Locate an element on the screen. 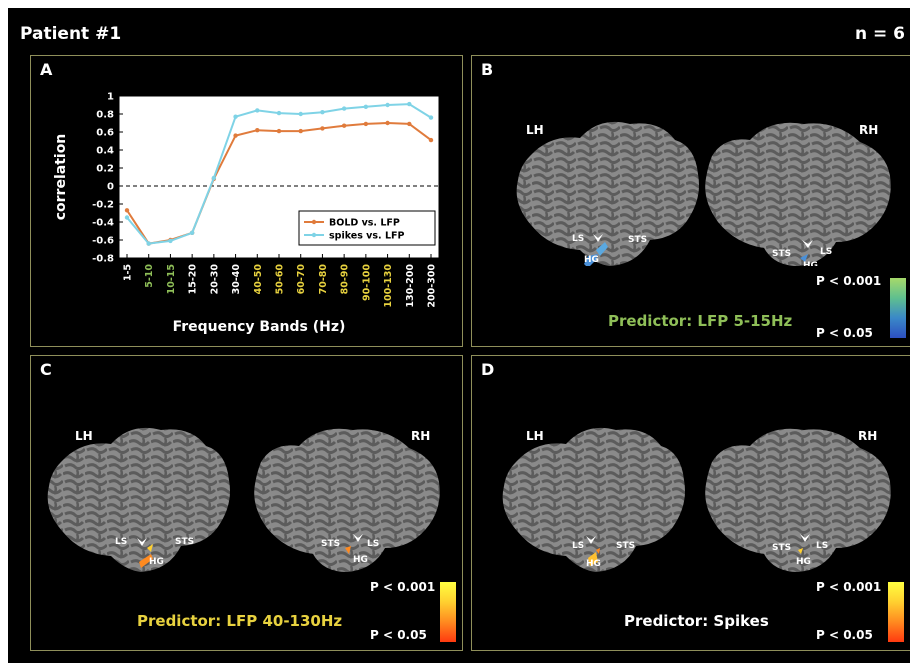  y-tick-label: -0.2 is located at coordinates (103, 205).